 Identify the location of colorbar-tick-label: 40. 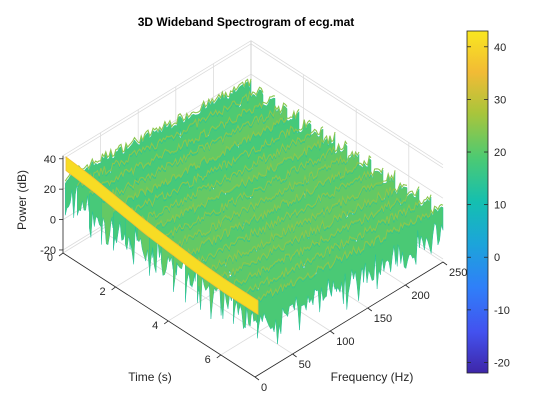
(500, 48).